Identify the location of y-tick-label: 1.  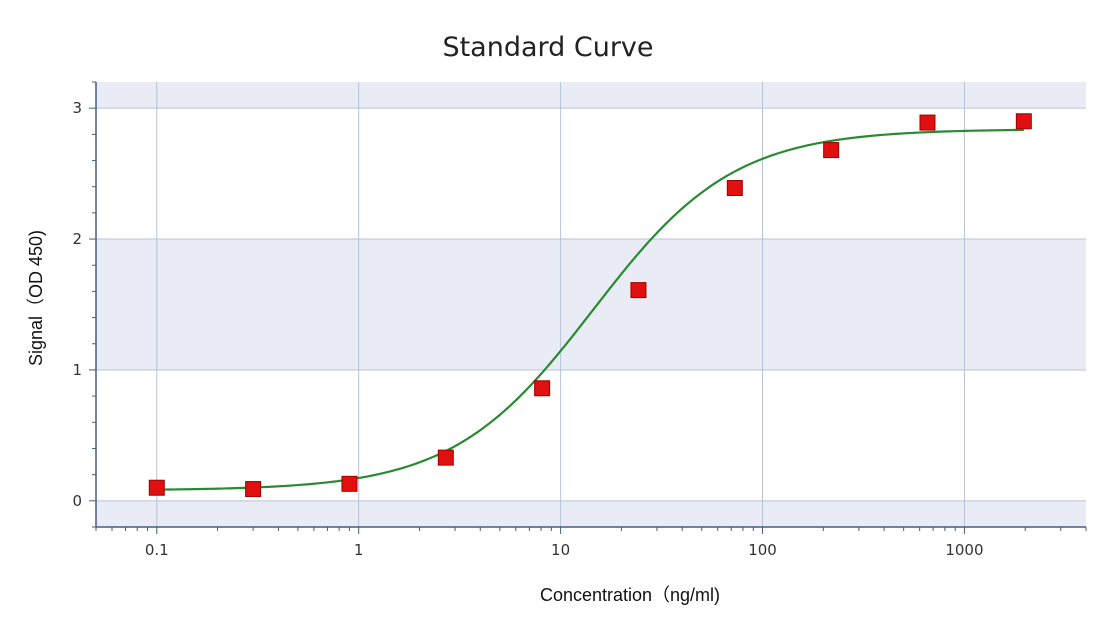
(77, 370).